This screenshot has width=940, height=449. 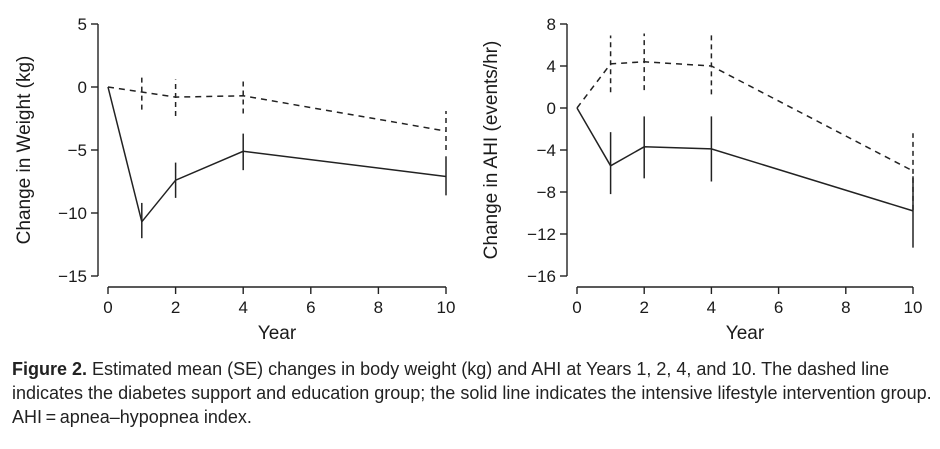 What do you see at coordinates (551, 108) in the screenshot?
I see `ahi-y-tick-label: 0` at bounding box center [551, 108].